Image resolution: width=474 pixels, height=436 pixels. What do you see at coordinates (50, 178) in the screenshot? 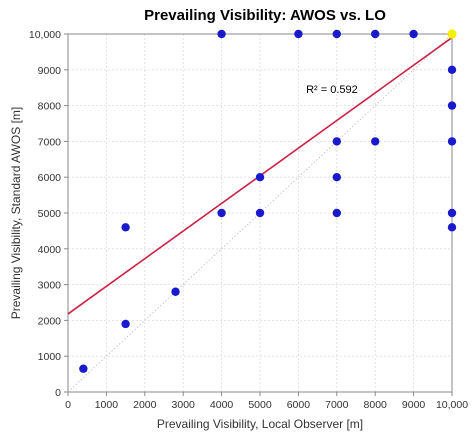
I see `y-tick-label: 6000` at bounding box center [50, 178].